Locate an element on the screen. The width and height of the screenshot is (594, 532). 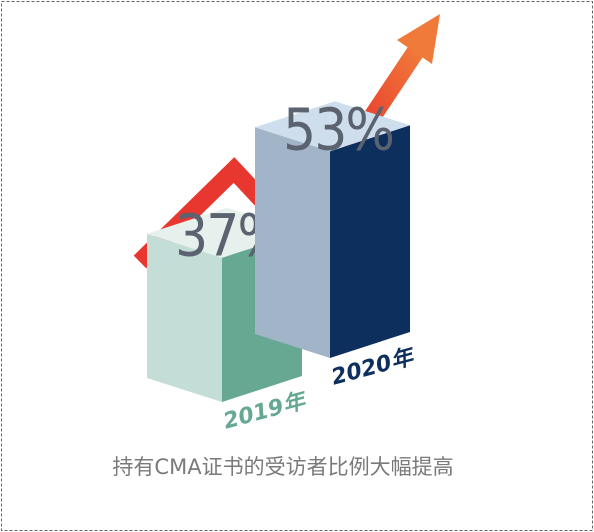
value-label: 53% is located at coordinates (338, 129).